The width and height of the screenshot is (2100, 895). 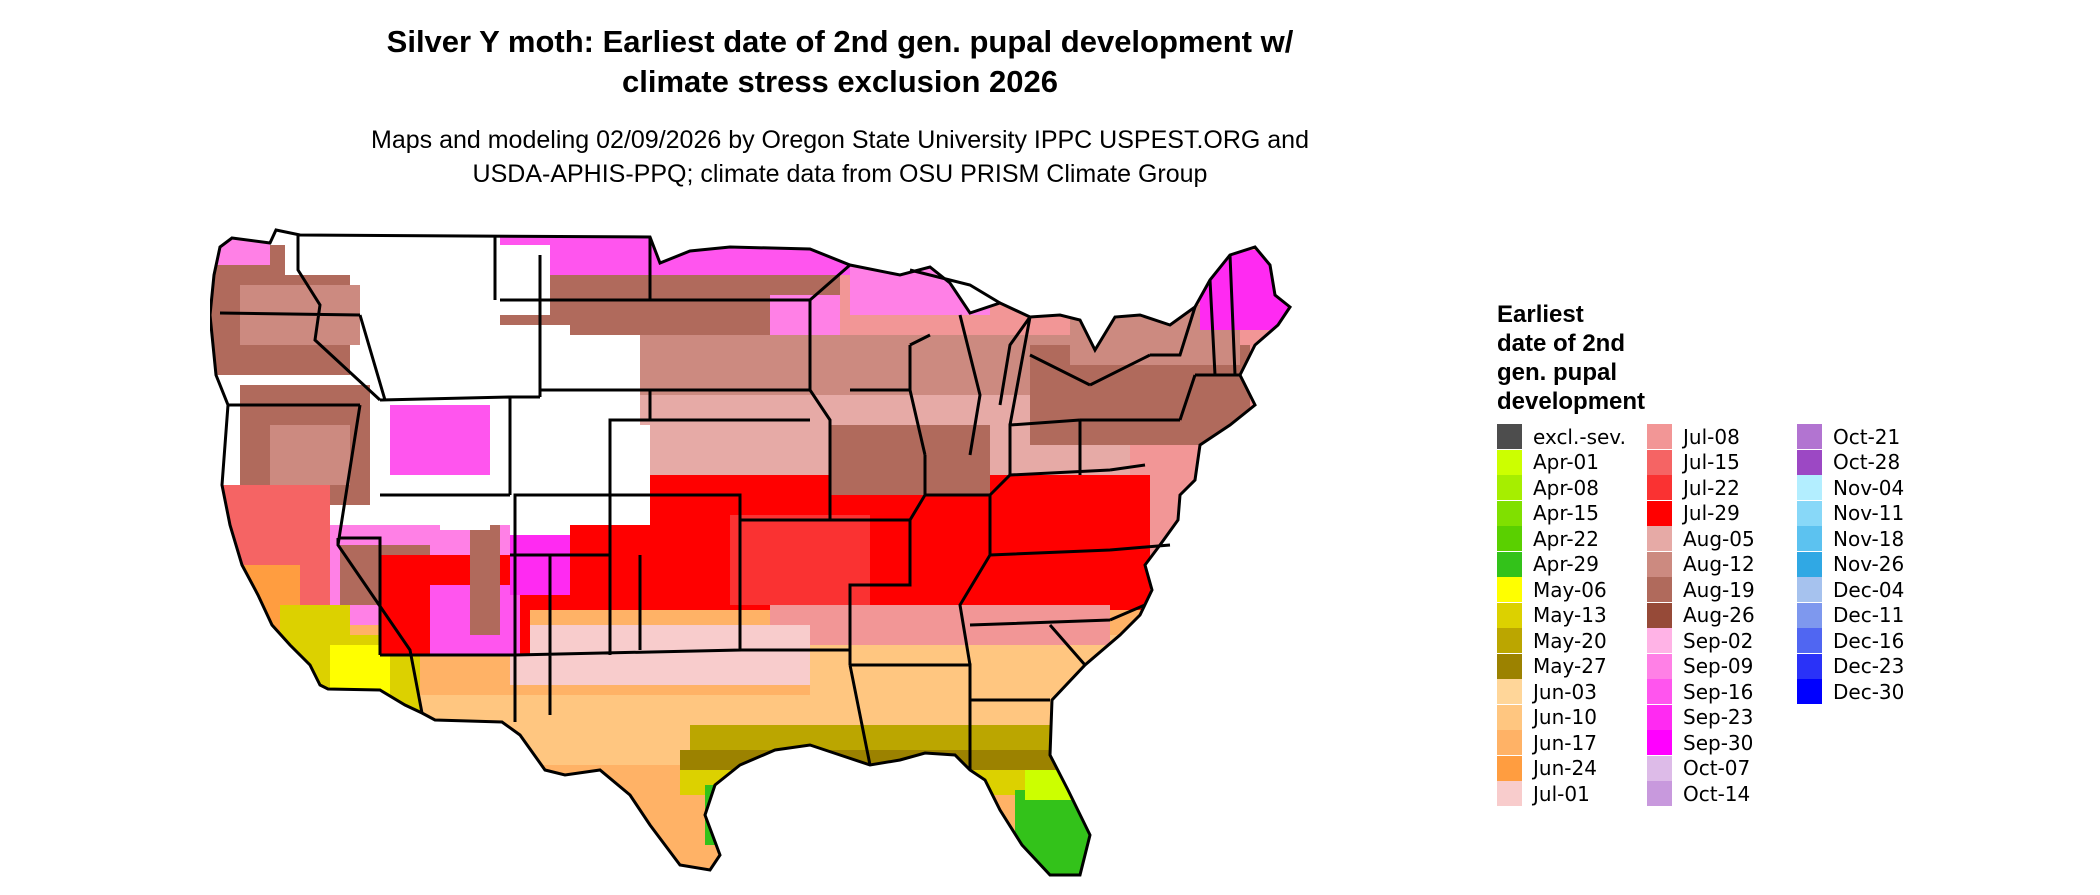 I want to click on legend-label: Aug-05, so click(x=1719, y=538).